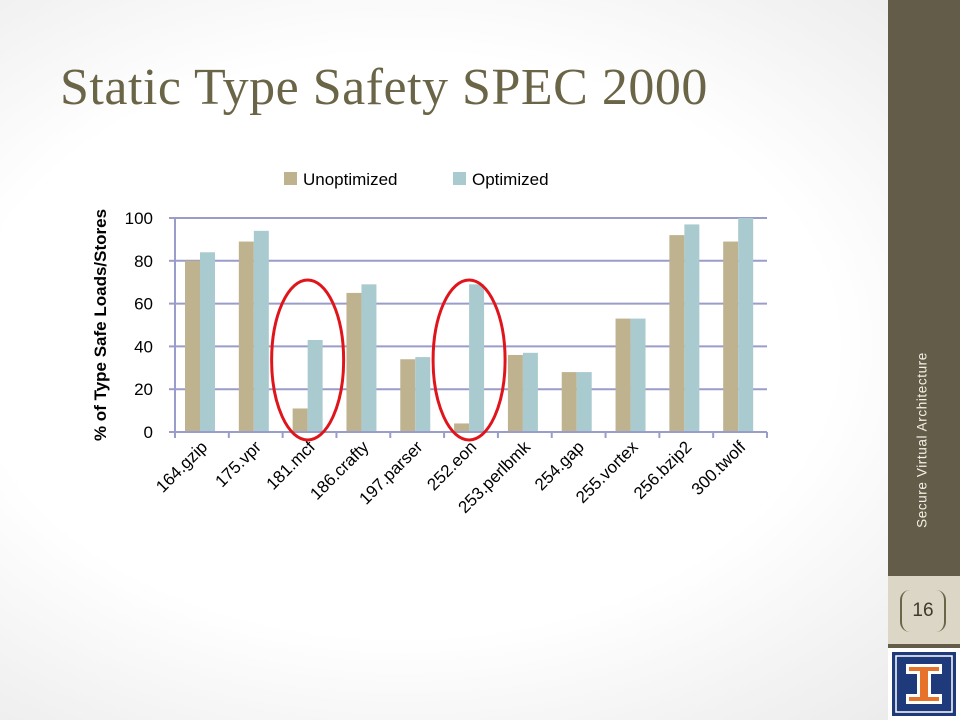  What do you see at coordinates (150, 325) in the screenshot?
I see `y-axis-ticks: 0 20 40 60 80 100` at bounding box center [150, 325].